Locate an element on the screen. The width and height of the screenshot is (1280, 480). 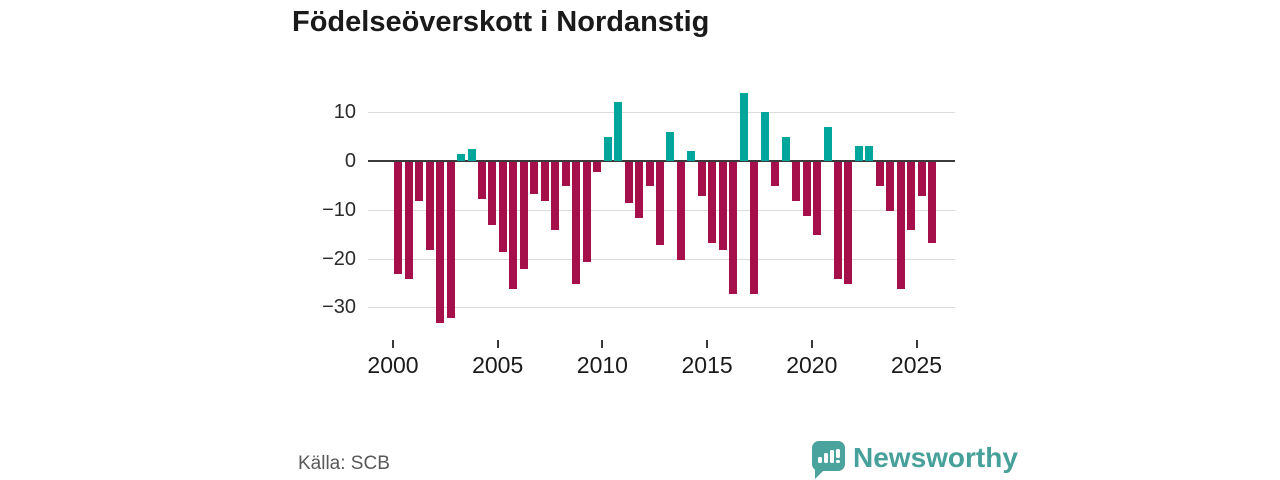
bar-2004-H1 is located at coordinates (481, 180).